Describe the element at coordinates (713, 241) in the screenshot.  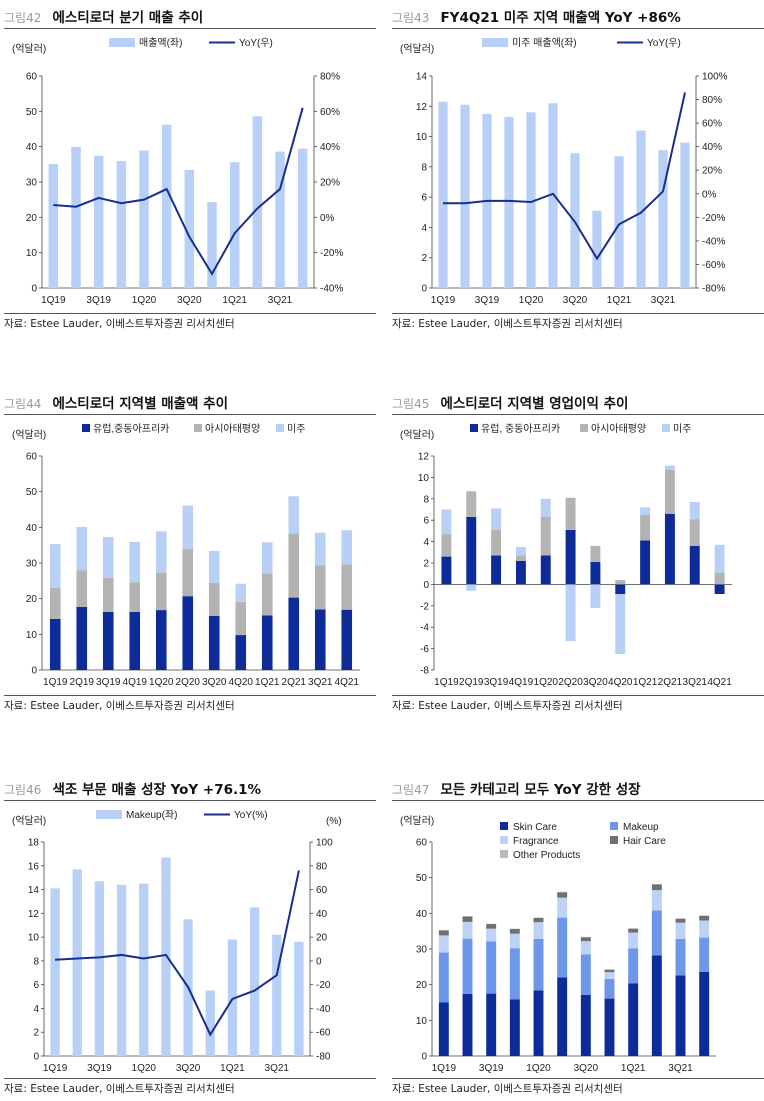
I see `y2-tick-label: -40%` at that location.